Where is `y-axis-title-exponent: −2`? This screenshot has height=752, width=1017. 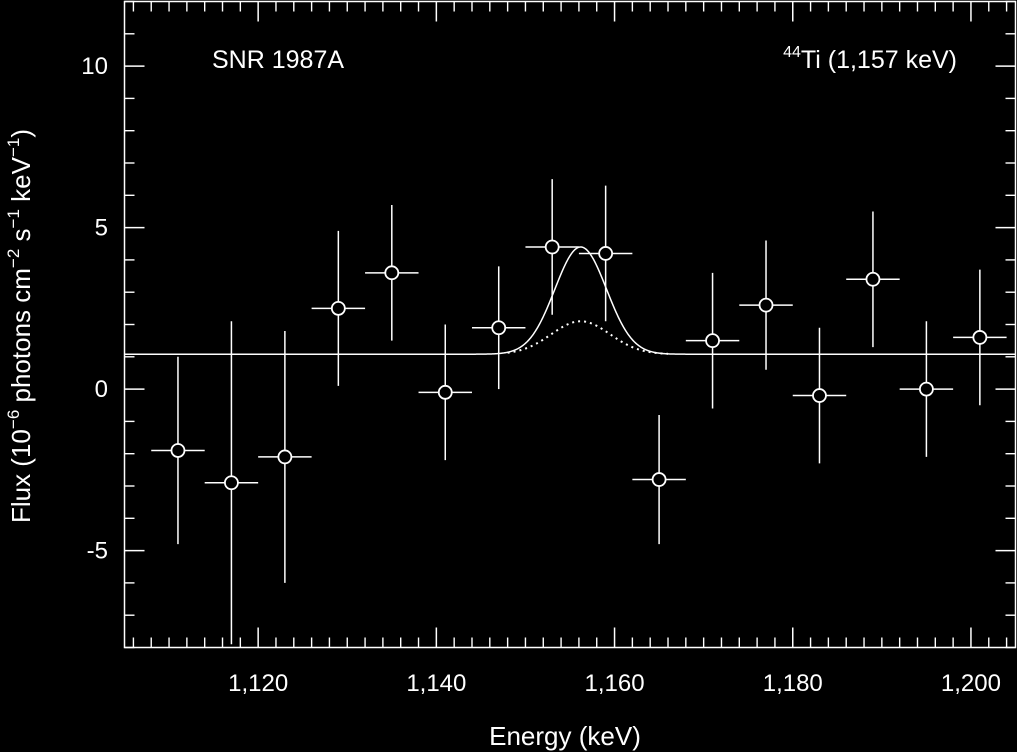 y-axis-title-exponent: −2 is located at coordinates (13, 258).